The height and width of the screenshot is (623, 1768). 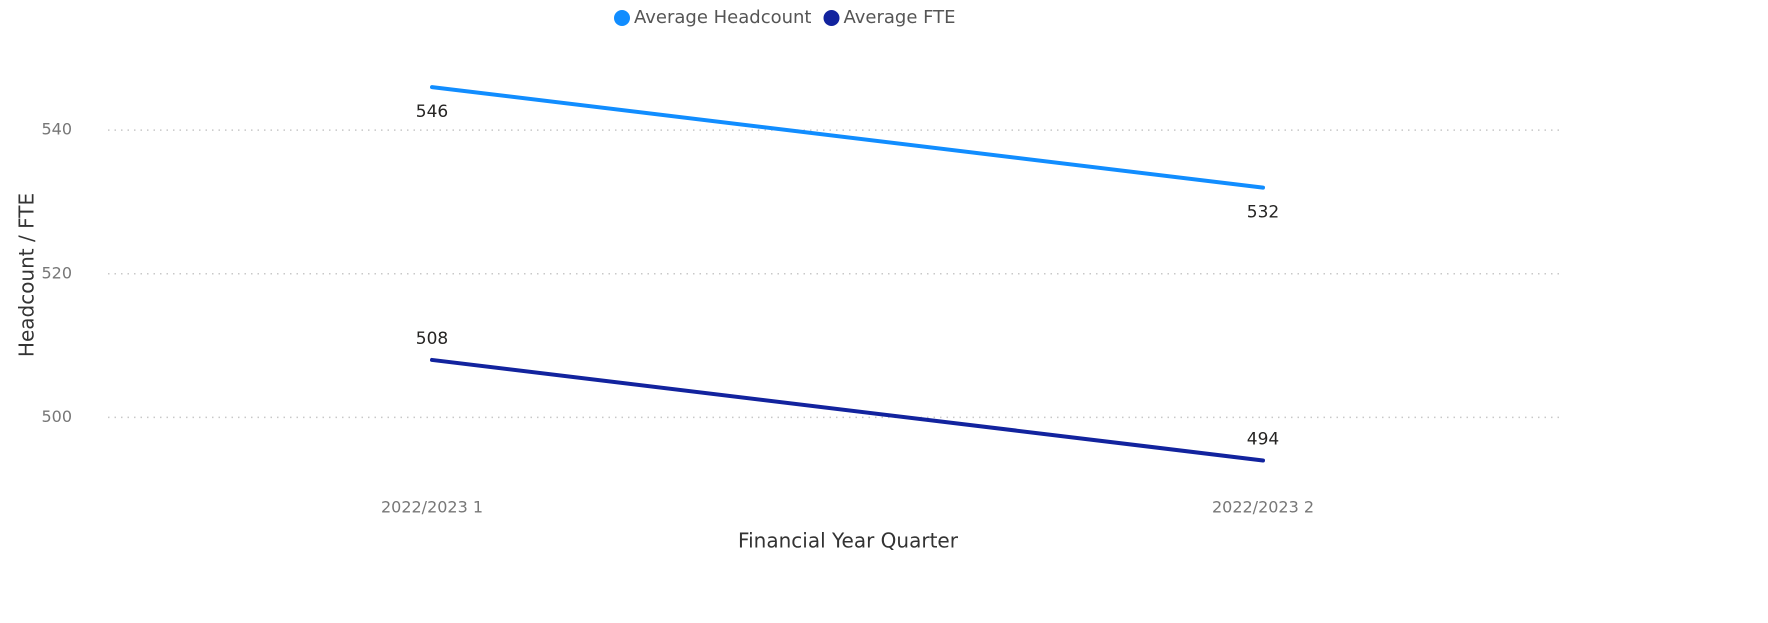 What do you see at coordinates (1263, 507) in the screenshot?
I see `x-tick-label: 2022/2023 2` at bounding box center [1263, 507].